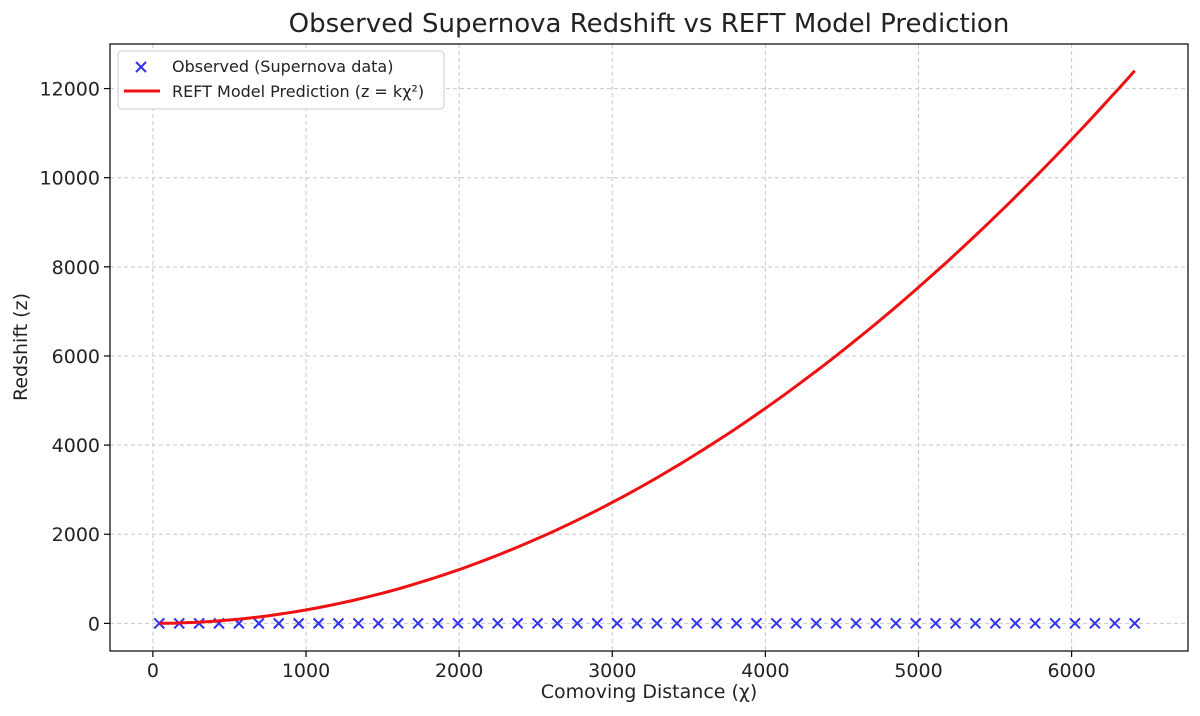 The height and width of the screenshot is (716, 1200). What do you see at coordinates (918, 671) in the screenshot?
I see `x-tick-label: 5000` at bounding box center [918, 671].